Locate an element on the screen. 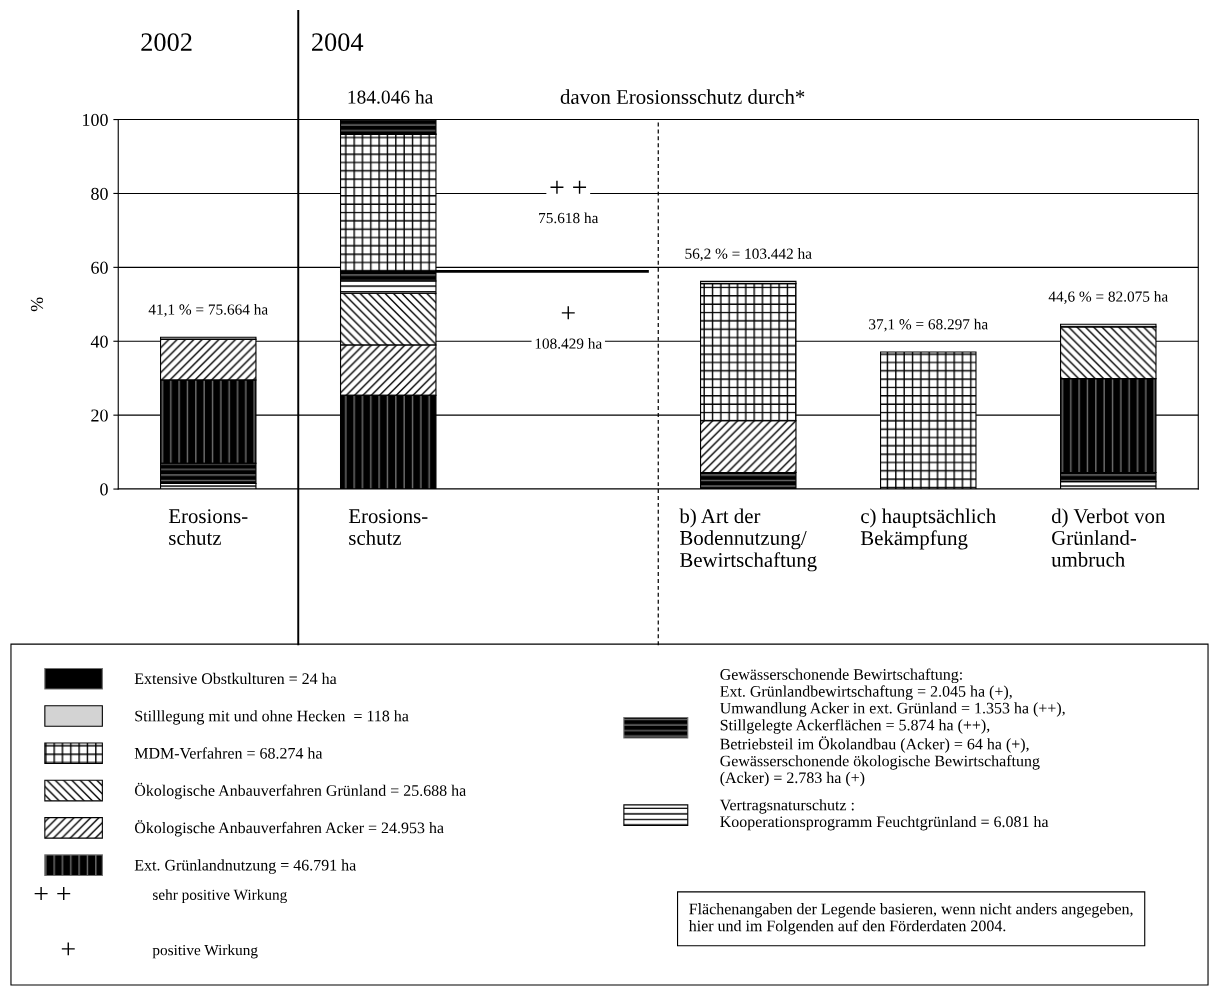 The image size is (1219, 988). legend-label: Ext. Grünlandnutzung = 46.791 ha is located at coordinates (245, 866).